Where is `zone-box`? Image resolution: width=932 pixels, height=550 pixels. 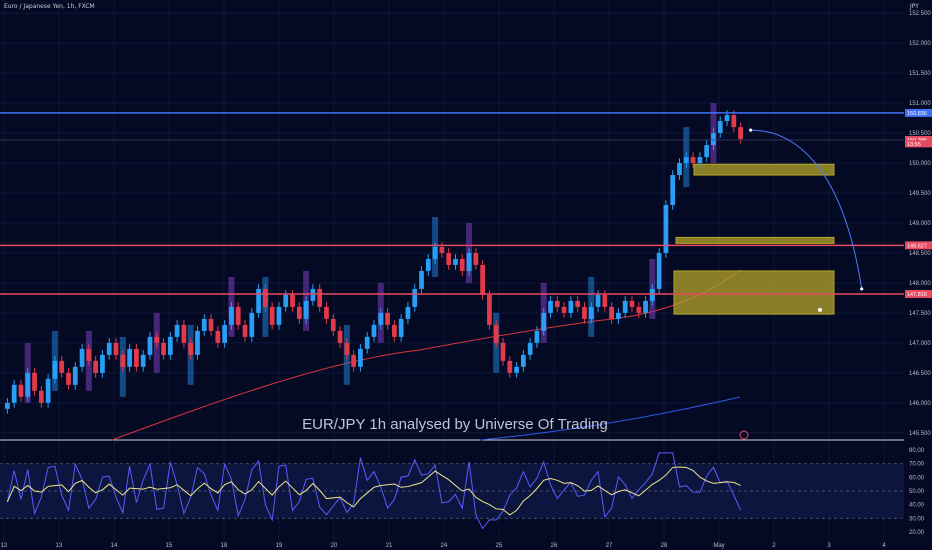
zone-box is located at coordinates (755, 240).